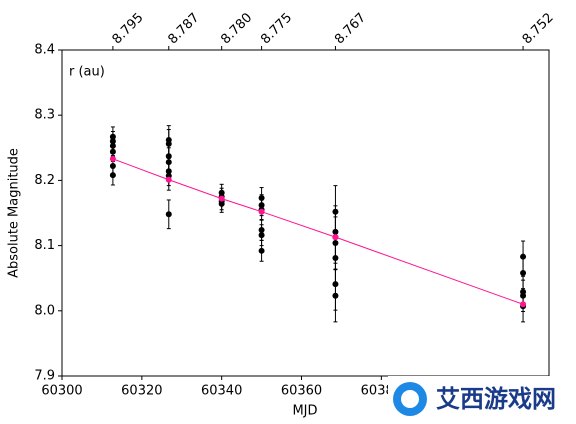  What do you see at coordinates (350, 28) in the screenshot?
I see `x2-tick-label: 8.767` at bounding box center [350, 28].